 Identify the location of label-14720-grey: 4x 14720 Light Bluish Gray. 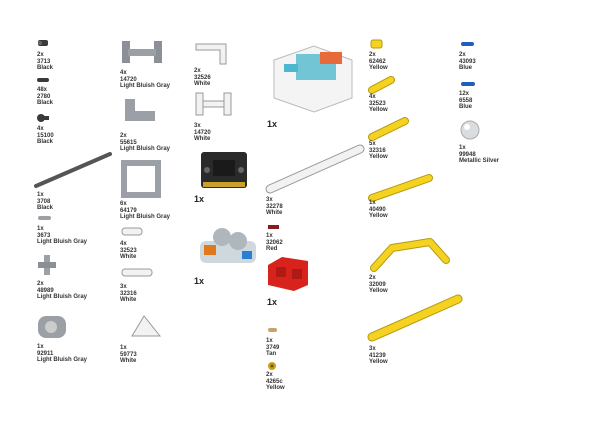
(145, 80).